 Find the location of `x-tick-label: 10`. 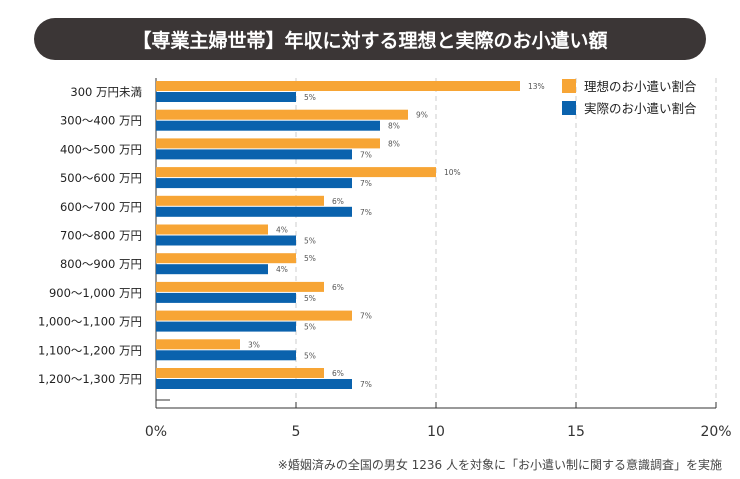

x-tick-label: 10 is located at coordinates (436, 432).